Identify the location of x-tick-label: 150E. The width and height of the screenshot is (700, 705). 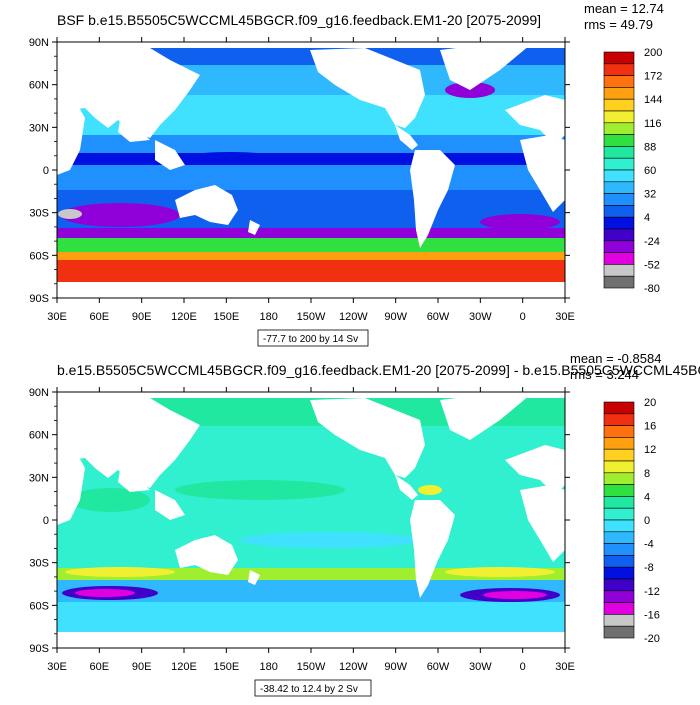
(226, 317).